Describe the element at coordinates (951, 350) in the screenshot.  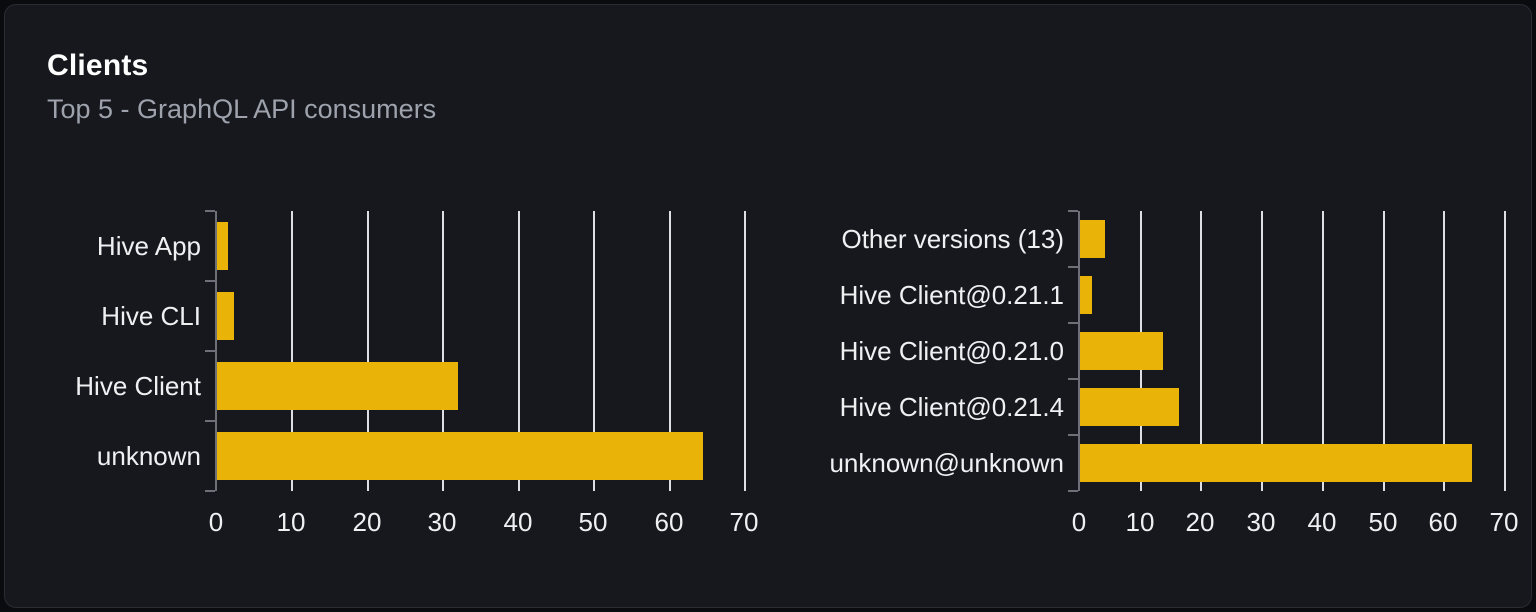
I see `category-label: Hive Client@0.21.0` at that location.